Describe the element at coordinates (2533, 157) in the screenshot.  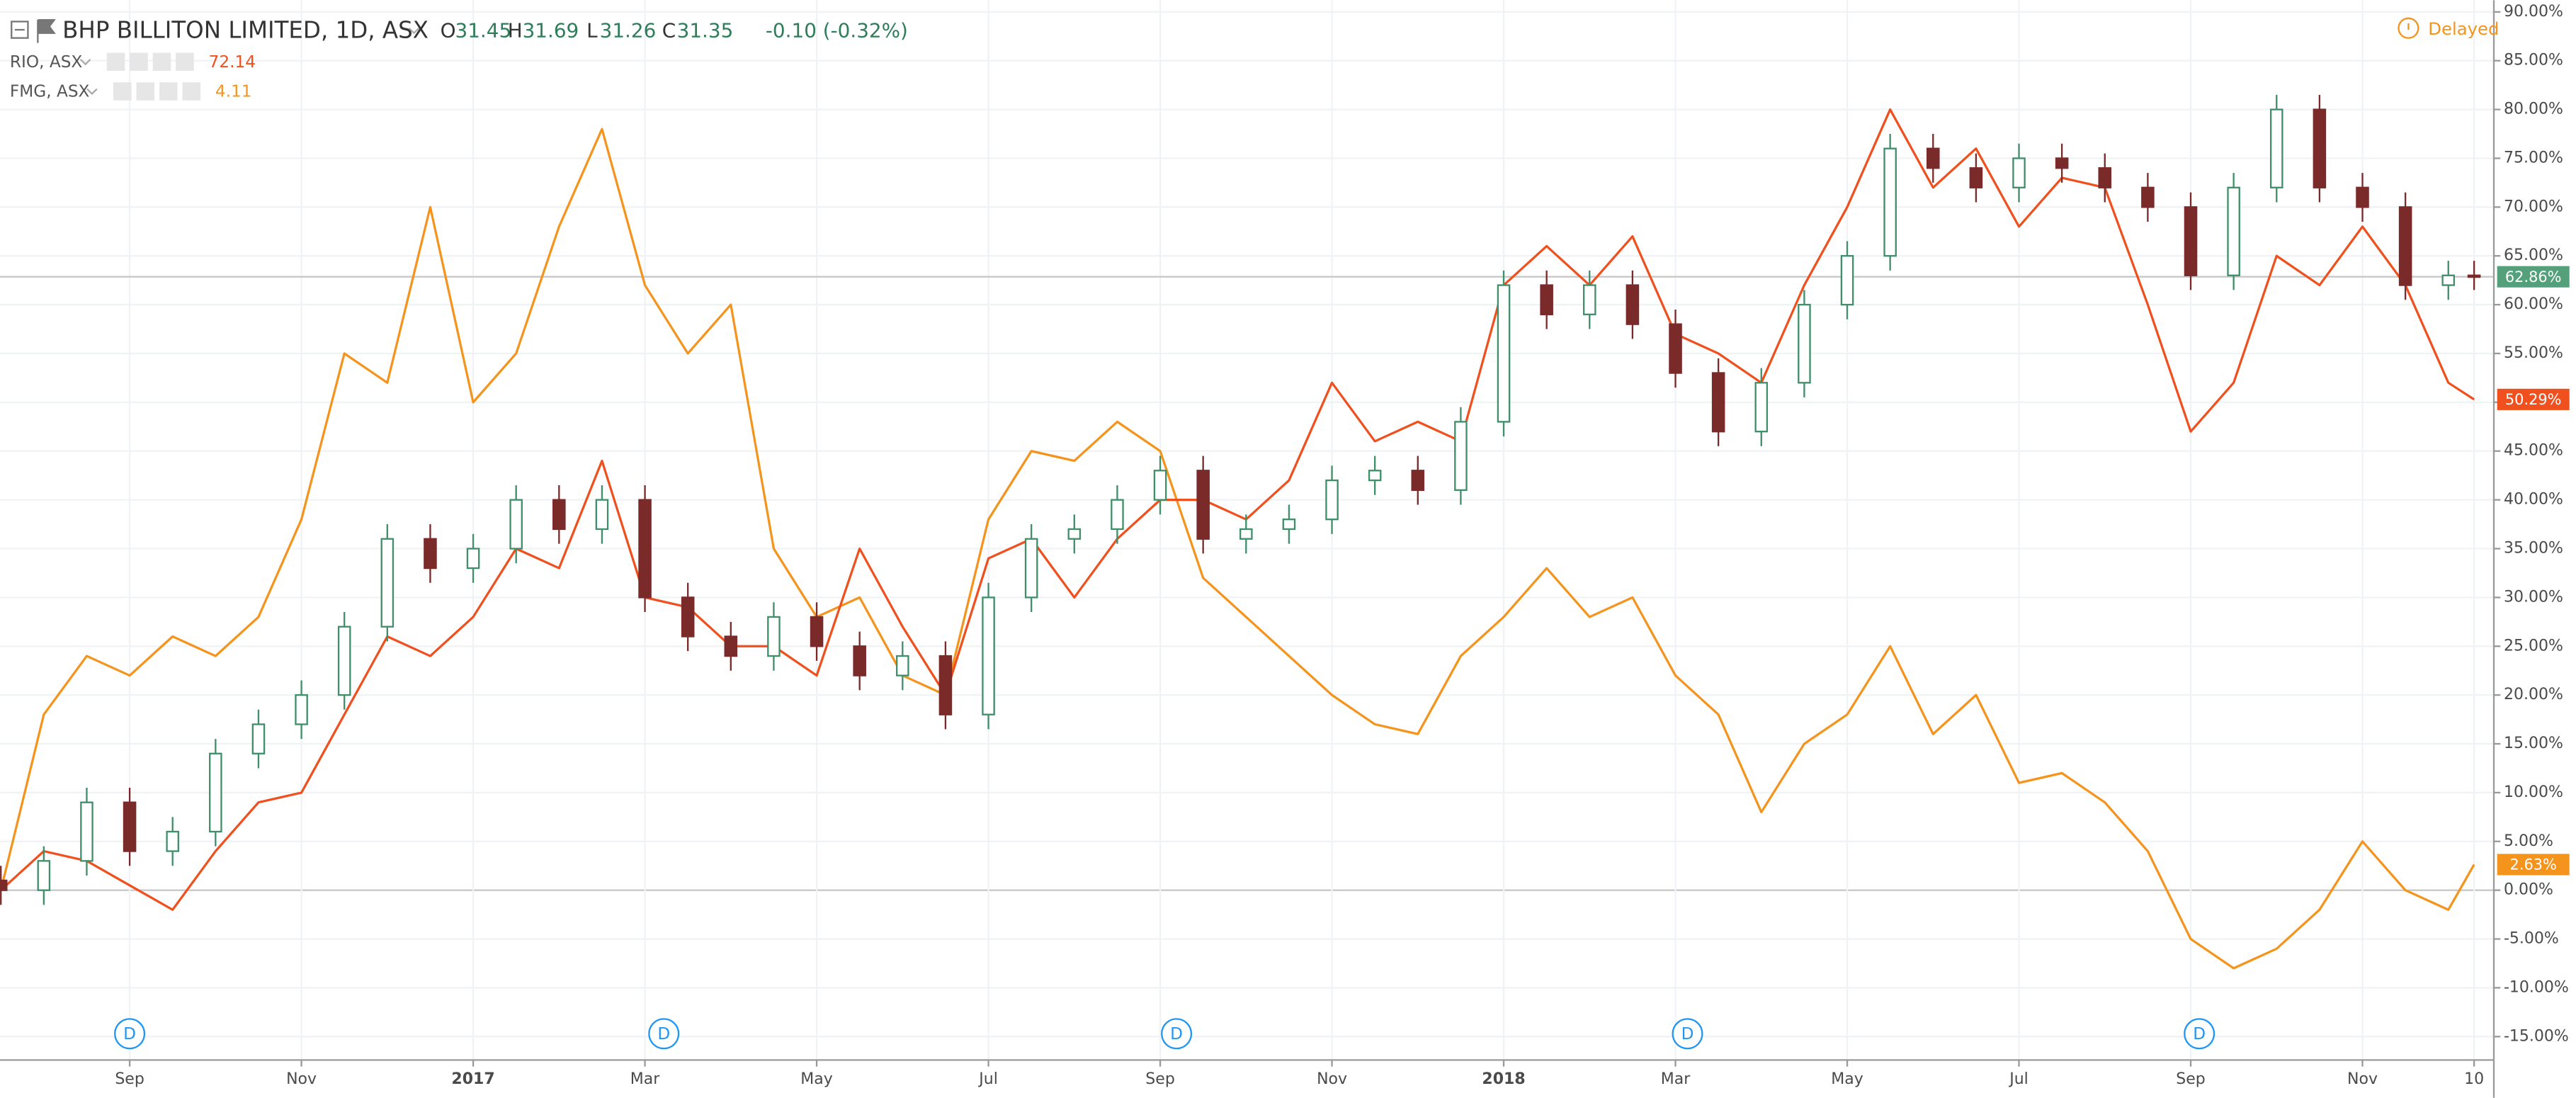
I see `y-tick-label: 75.00%` at that location.